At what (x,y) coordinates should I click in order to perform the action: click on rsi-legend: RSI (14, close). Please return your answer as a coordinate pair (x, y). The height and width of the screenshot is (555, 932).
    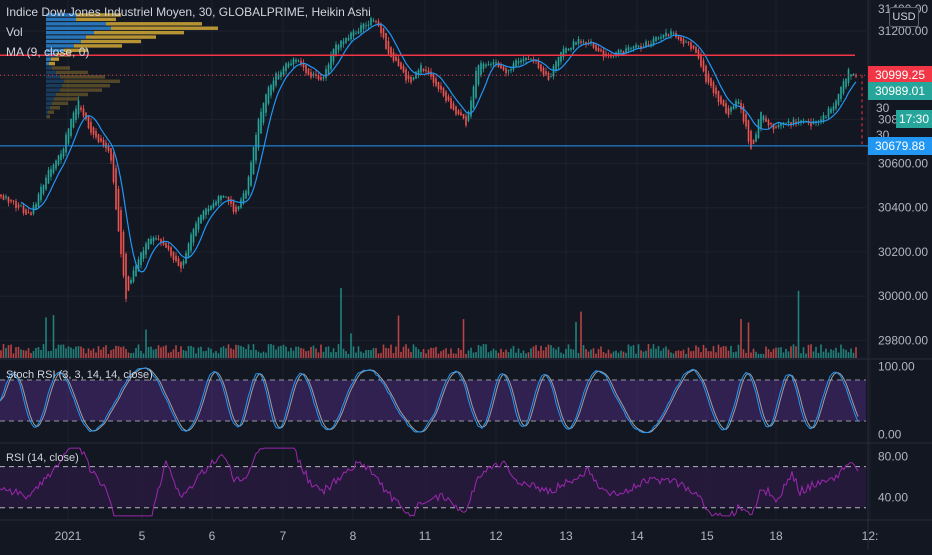
    Looking at the image, I should click on (42, 458).